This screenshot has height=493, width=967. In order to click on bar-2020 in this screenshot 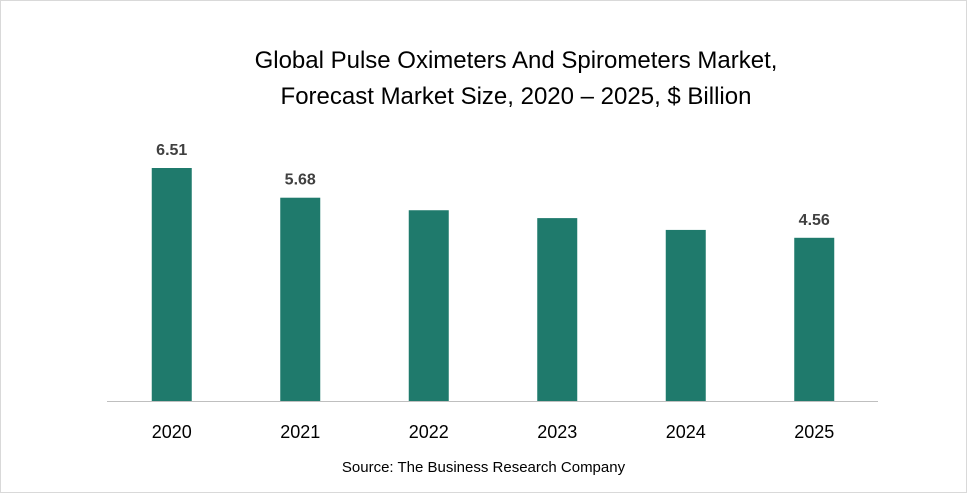, I will do `click(171, 284)`.